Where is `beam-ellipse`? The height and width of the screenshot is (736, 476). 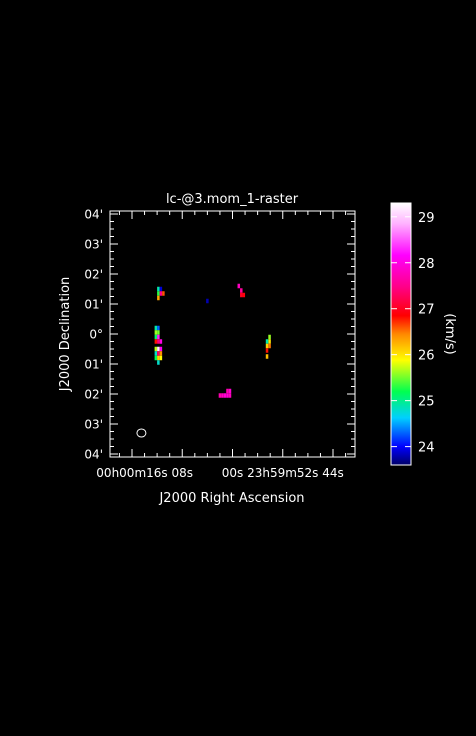 beam-ellipse is located at coordinates (141, 433).